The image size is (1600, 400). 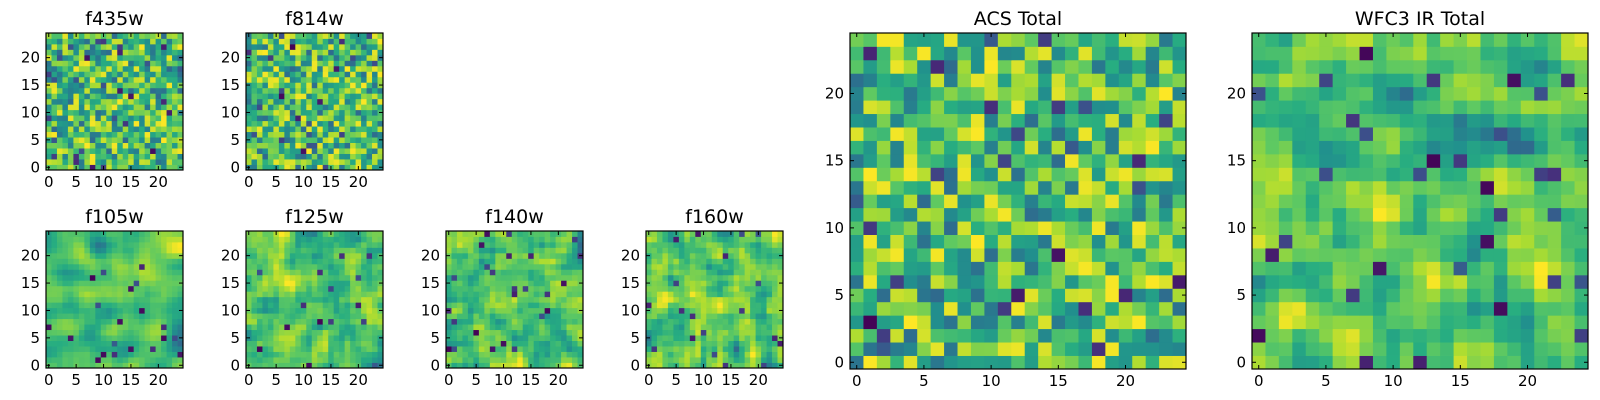 I want to click on y-tick-label: 5, so click(x=35, y=140).